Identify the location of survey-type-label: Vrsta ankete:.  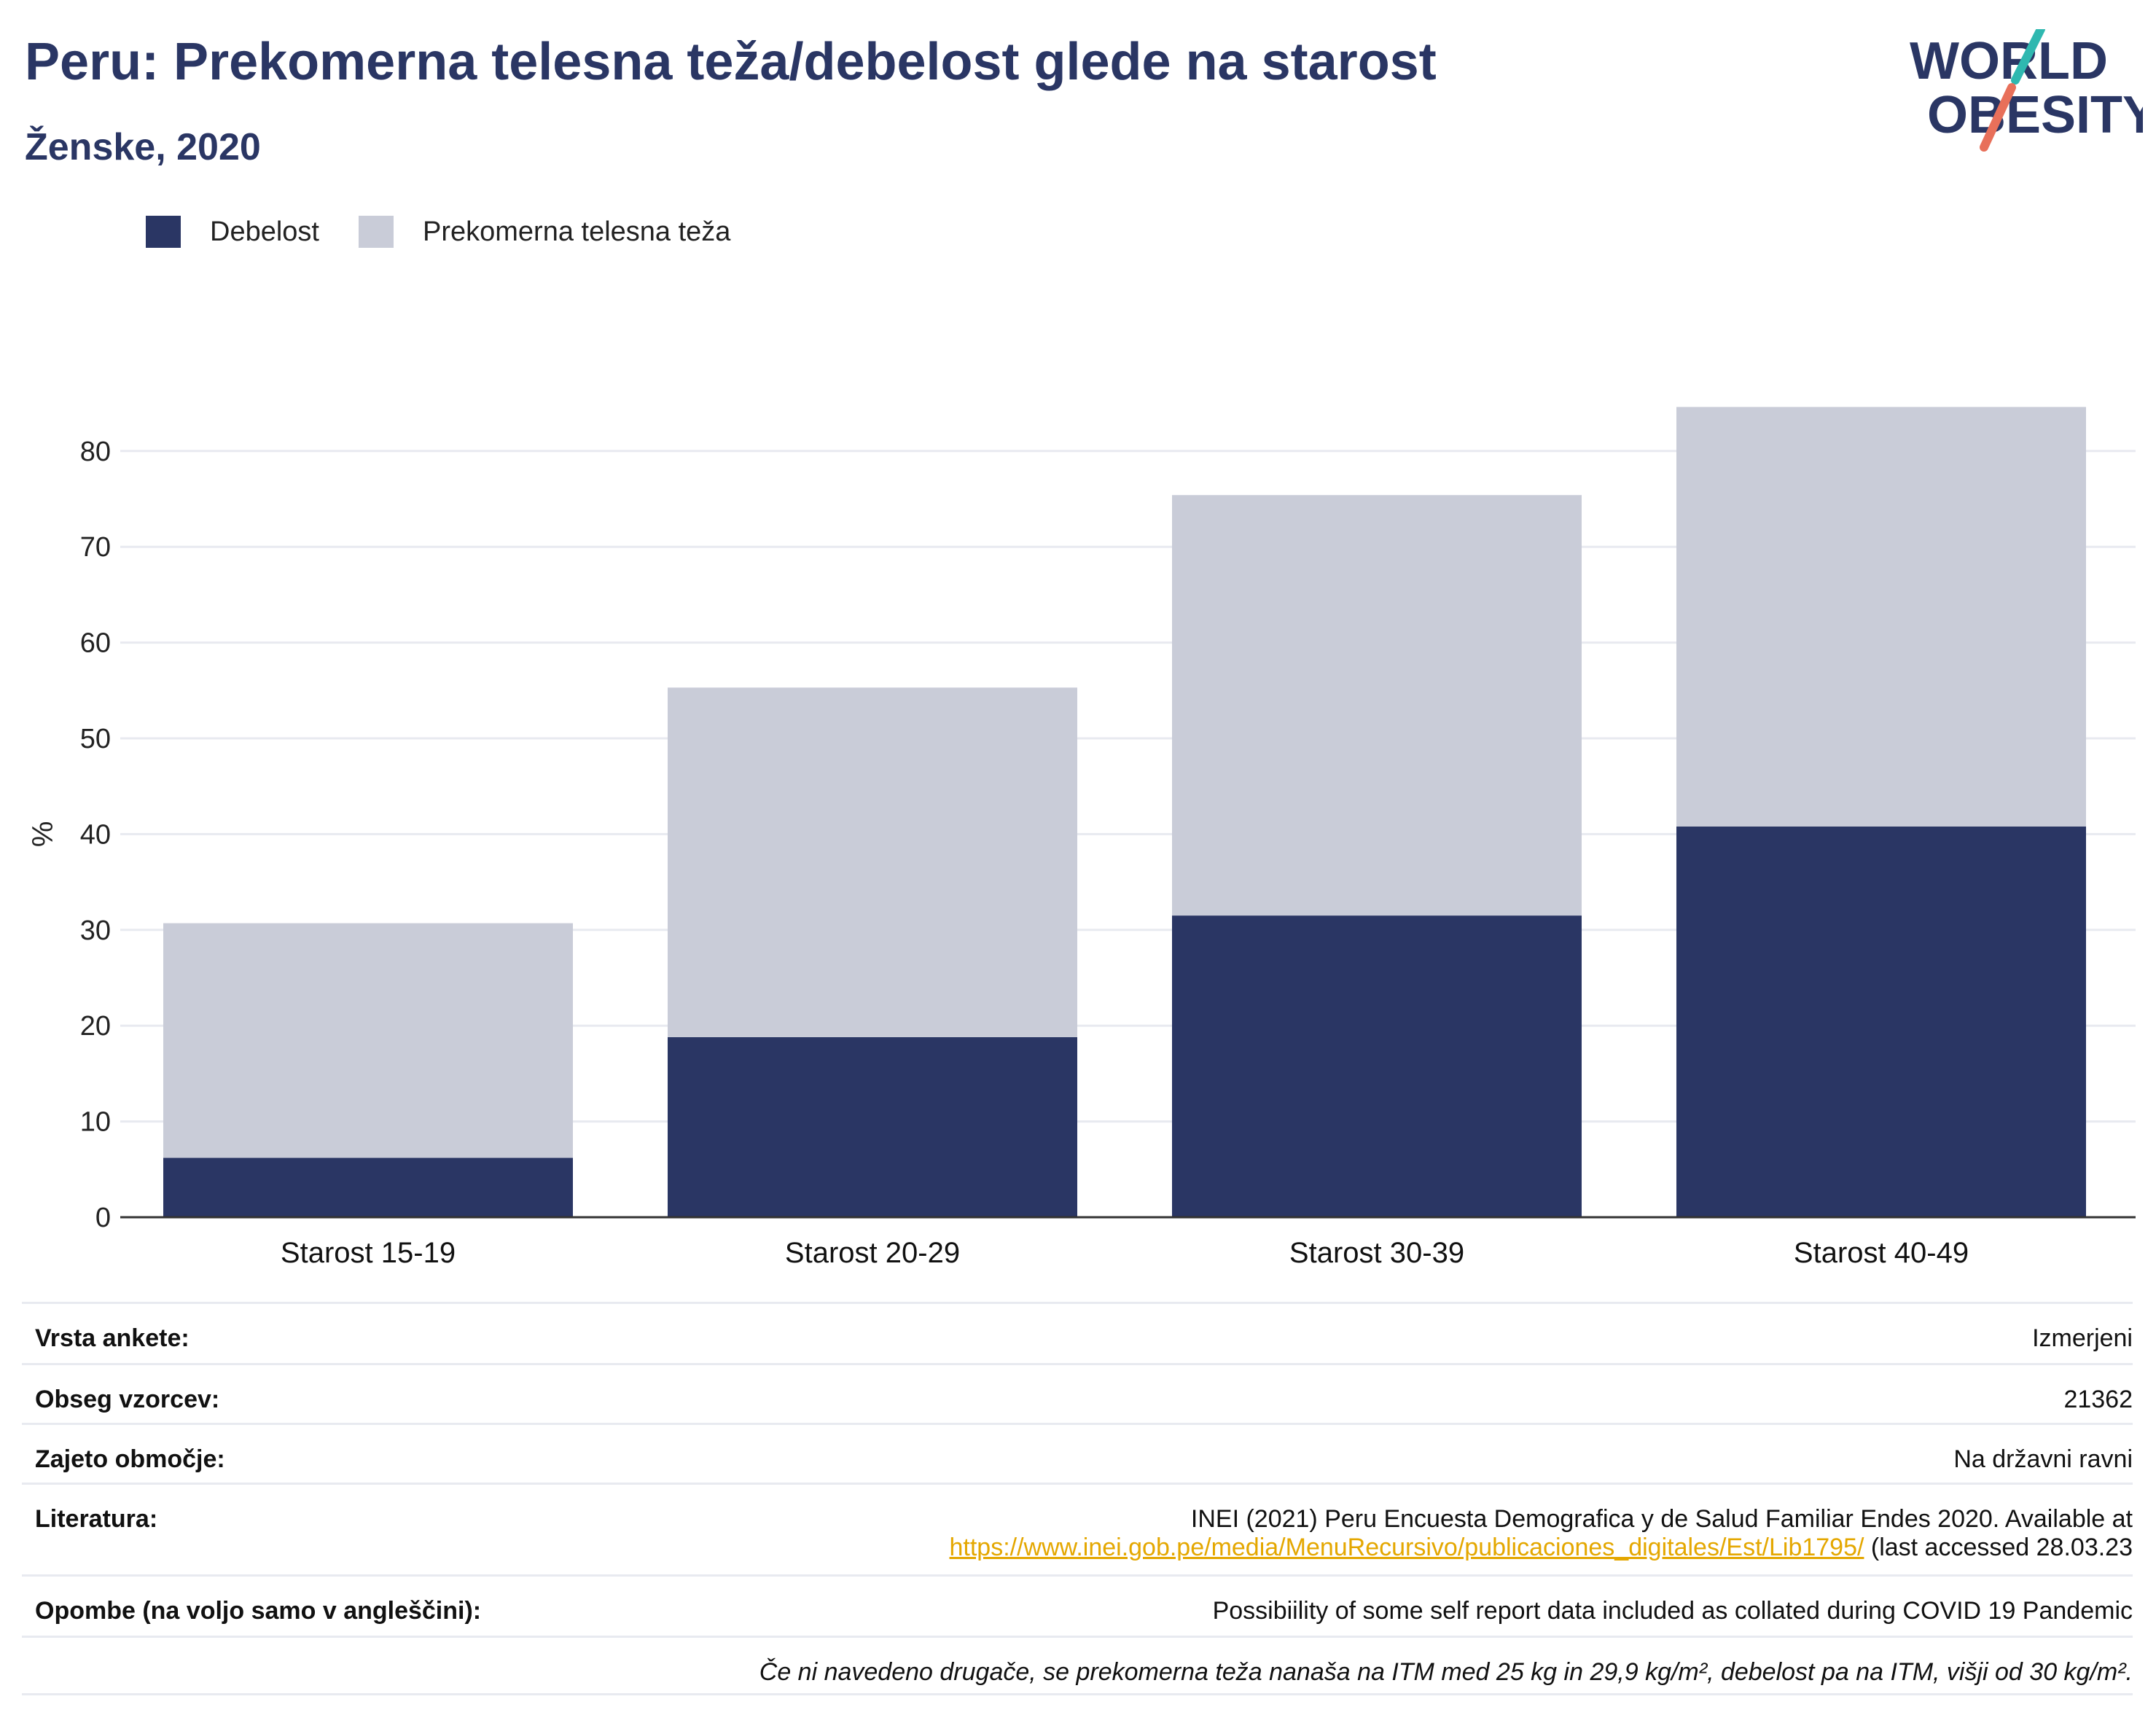
(113, 1338).